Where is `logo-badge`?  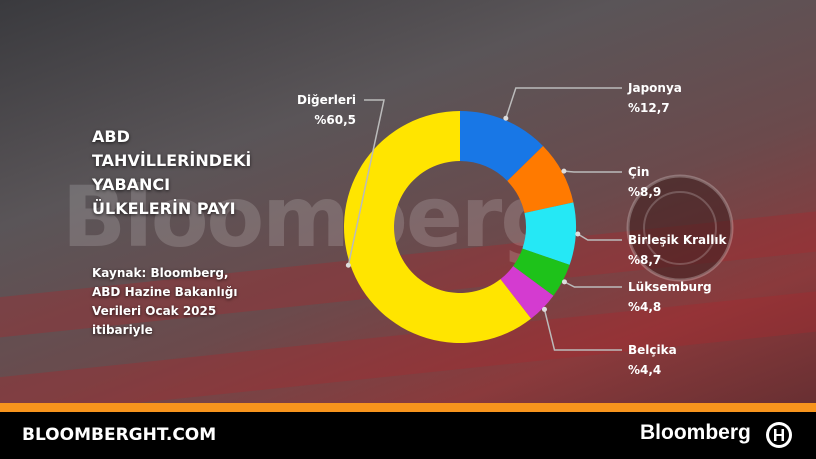
logo-badge is located at coordinates (680, 228).